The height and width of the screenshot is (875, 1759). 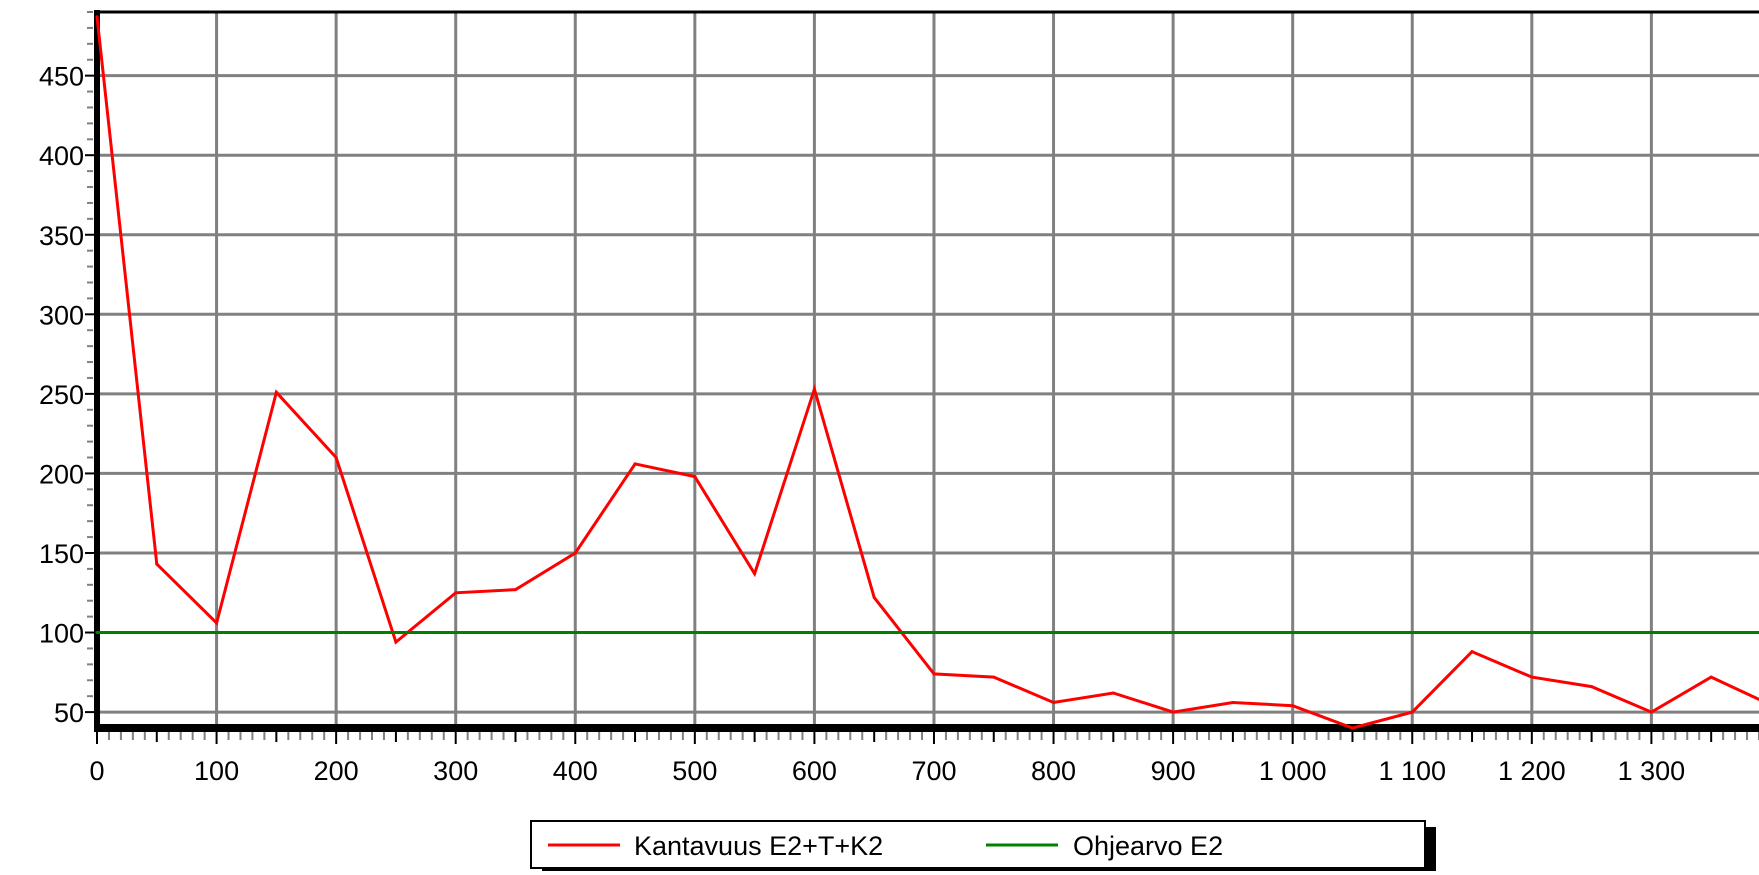 I want to click on legend-box, so click(x=978, y=844).